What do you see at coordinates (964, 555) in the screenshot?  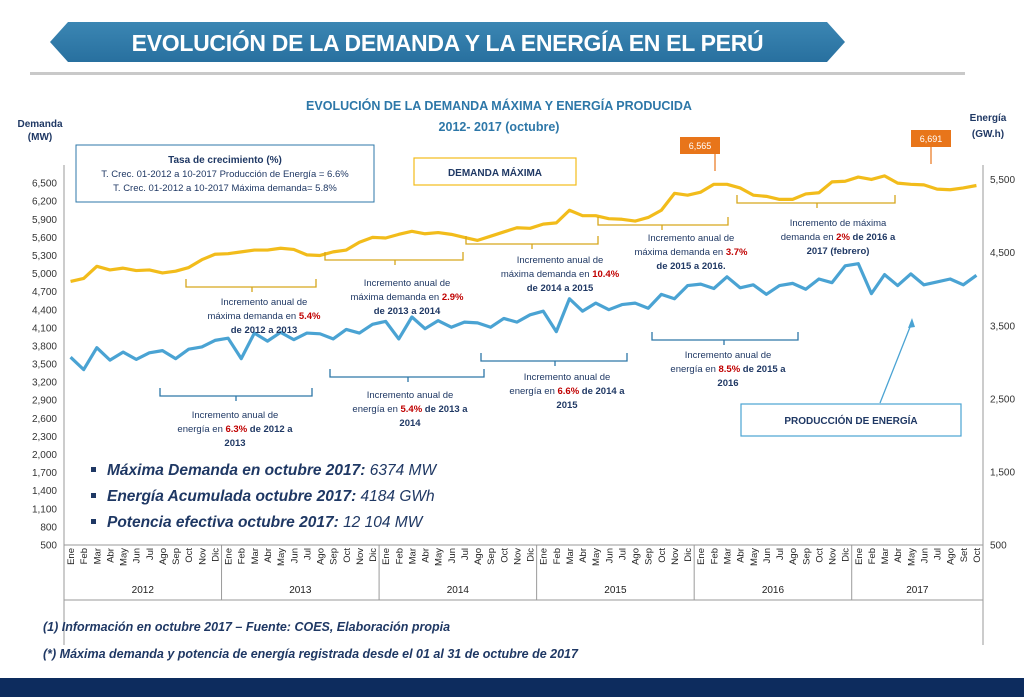 I see `month-label: Set` at bounding box center [964, 555].